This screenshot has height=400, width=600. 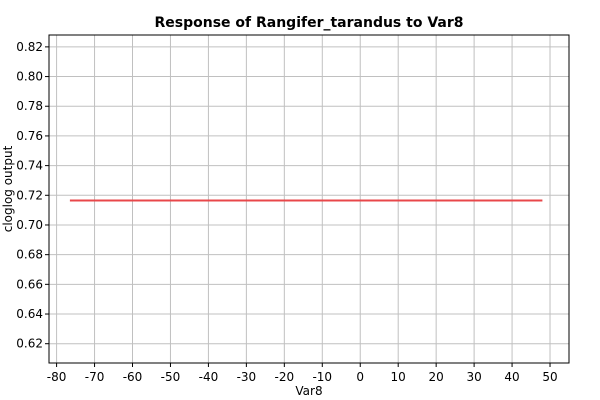 What do you see at coordinates (57, 377) in the screenshot?
I see `x-tick-label: -80` at bounding box center [57, 377].